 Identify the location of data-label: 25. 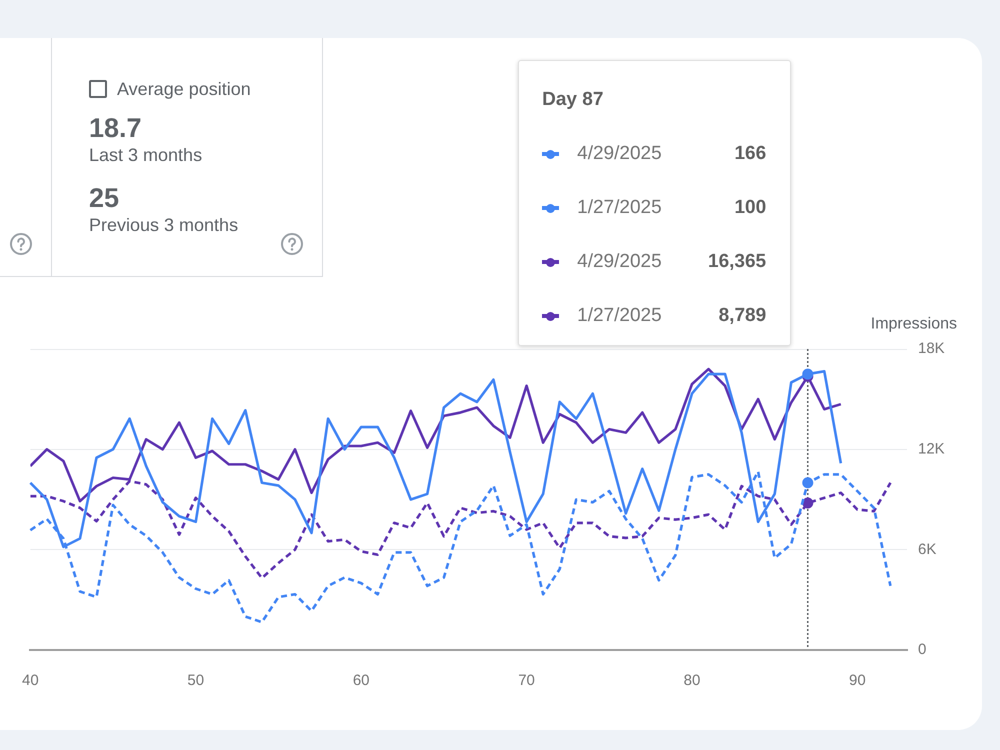
(104, 198).